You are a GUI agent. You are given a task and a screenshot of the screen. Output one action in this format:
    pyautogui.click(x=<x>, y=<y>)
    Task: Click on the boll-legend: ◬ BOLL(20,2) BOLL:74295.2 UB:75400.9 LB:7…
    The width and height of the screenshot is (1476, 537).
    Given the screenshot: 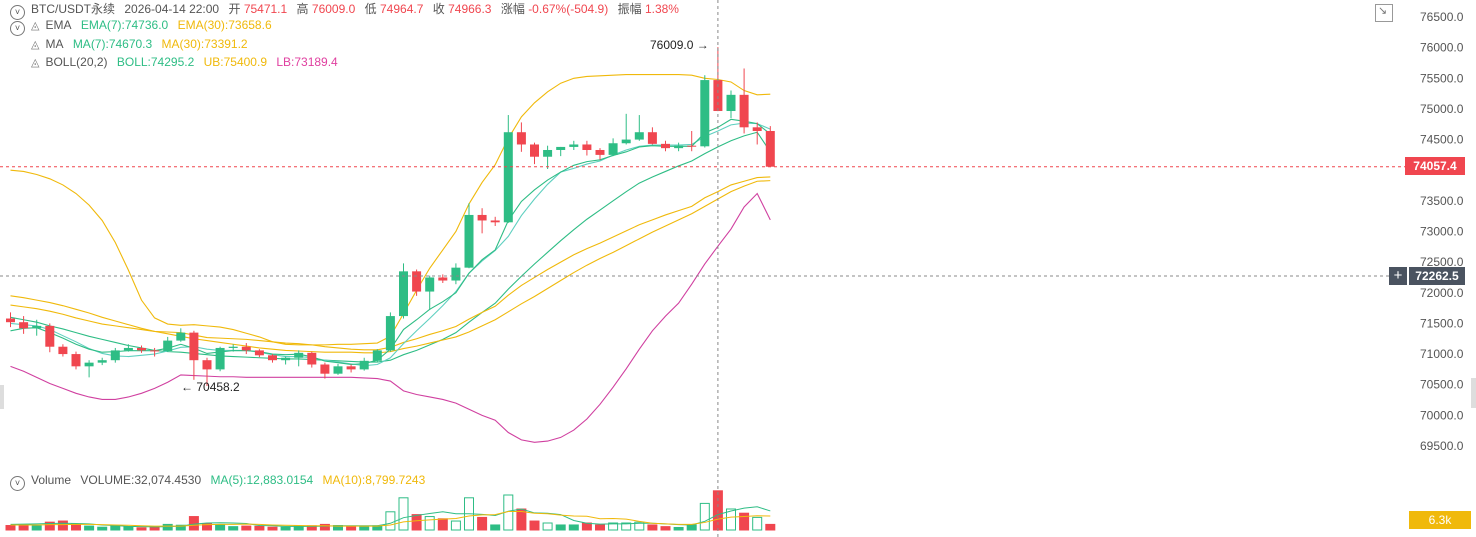 What is the action you would take?
    pyautogui.click(x=184, y=62)
    